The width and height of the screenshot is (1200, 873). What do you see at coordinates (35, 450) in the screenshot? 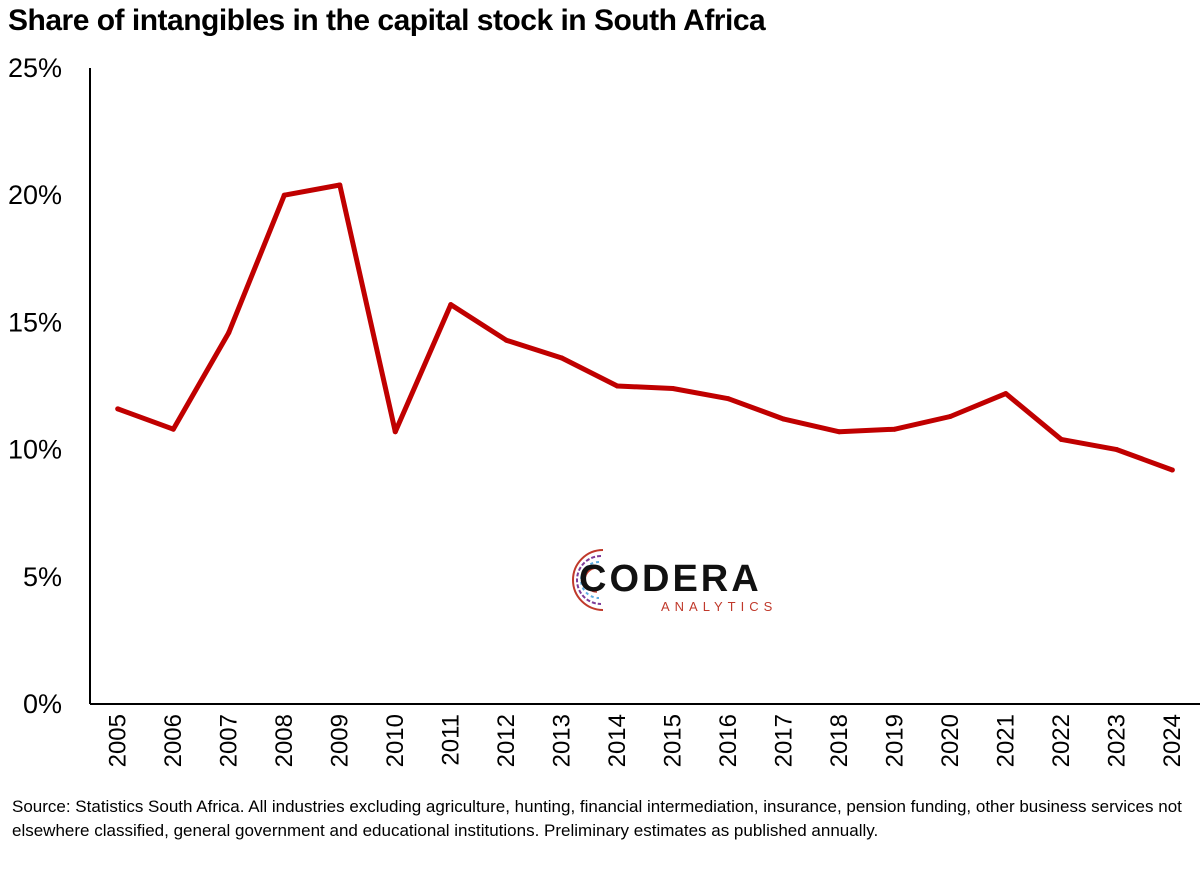
I see `y-tick-label: 10%` at bounding box center [35, 450].